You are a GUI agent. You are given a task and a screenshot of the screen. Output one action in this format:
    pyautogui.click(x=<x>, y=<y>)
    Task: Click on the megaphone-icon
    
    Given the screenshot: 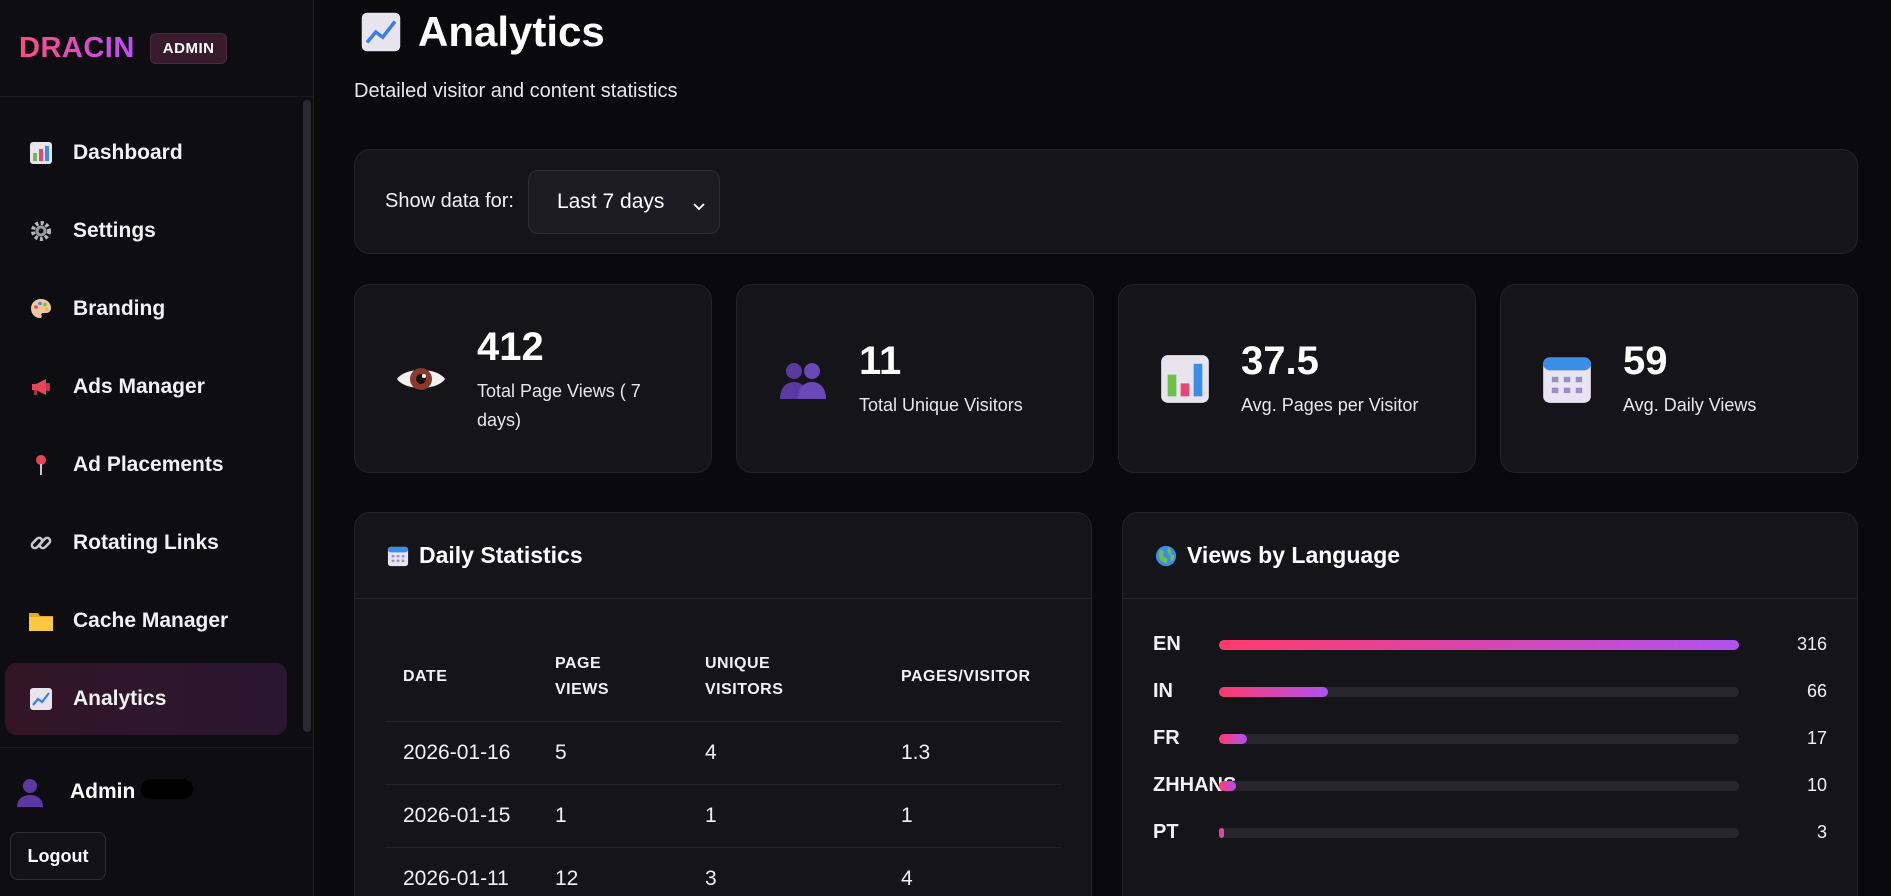 What is the action you would take?
    pyautogui.click(x=41, y=387)
    